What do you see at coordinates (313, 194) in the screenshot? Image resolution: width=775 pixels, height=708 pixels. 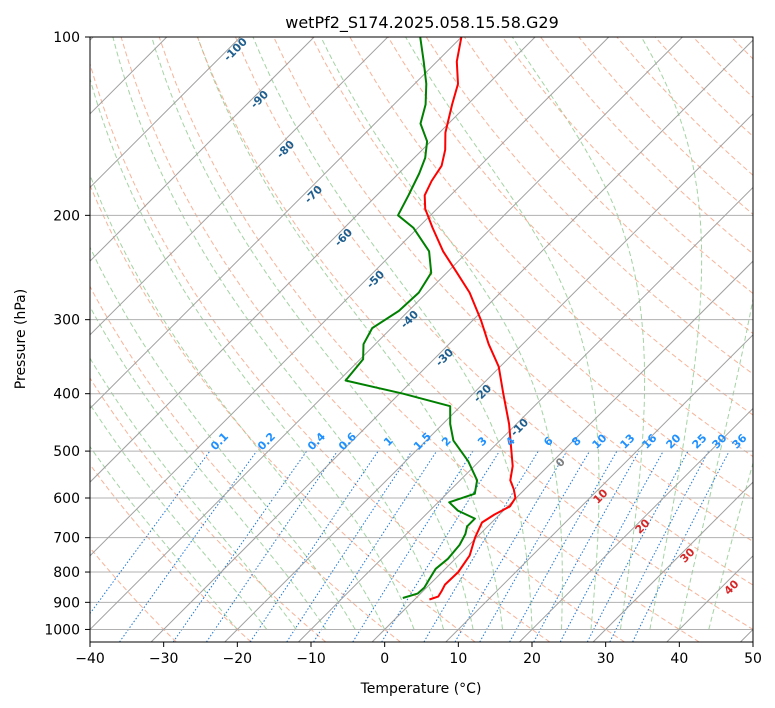 I see `dry-adiabat-label: -70` at bounding box center [313, 194].